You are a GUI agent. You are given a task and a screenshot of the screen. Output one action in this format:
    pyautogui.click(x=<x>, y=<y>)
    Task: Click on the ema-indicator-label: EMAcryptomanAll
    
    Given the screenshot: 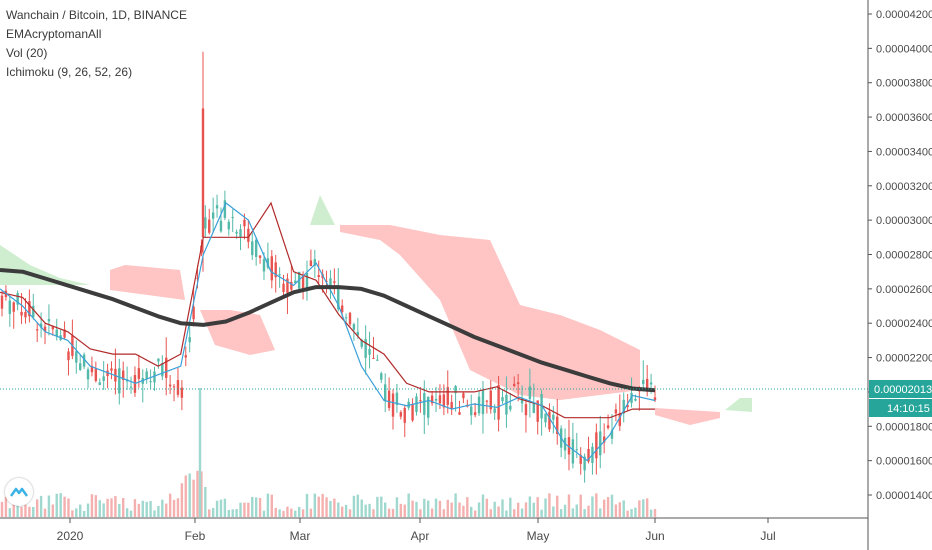 What is the action you would take?
    pyautogui.click(x=54, y=34)
    